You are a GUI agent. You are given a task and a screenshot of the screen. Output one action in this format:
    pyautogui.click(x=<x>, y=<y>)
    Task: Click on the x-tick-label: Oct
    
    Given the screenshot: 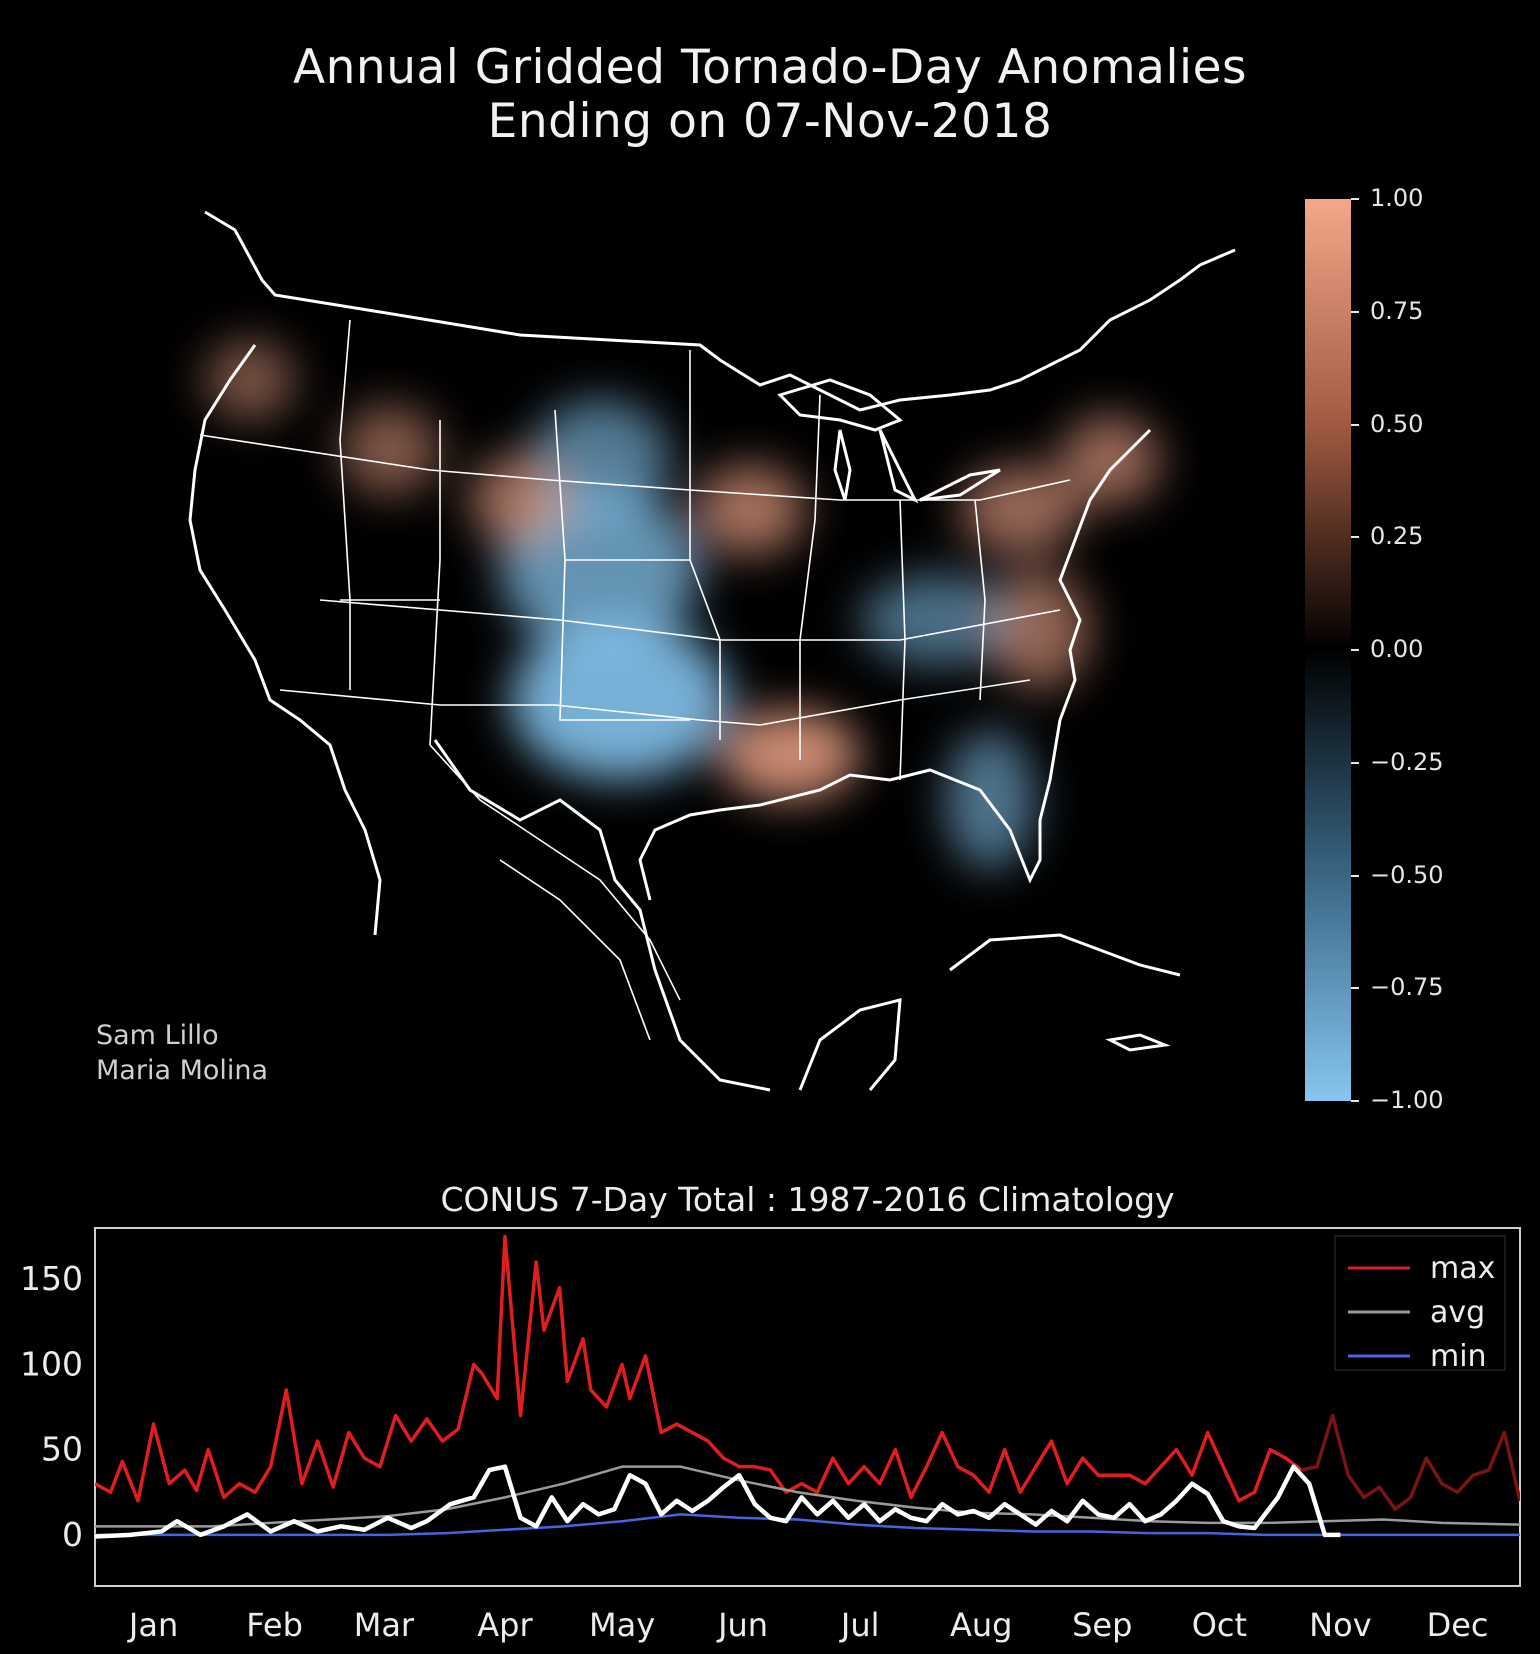 What is the action you would take?
    pyautogui.click(x=1219, y=1625)
    